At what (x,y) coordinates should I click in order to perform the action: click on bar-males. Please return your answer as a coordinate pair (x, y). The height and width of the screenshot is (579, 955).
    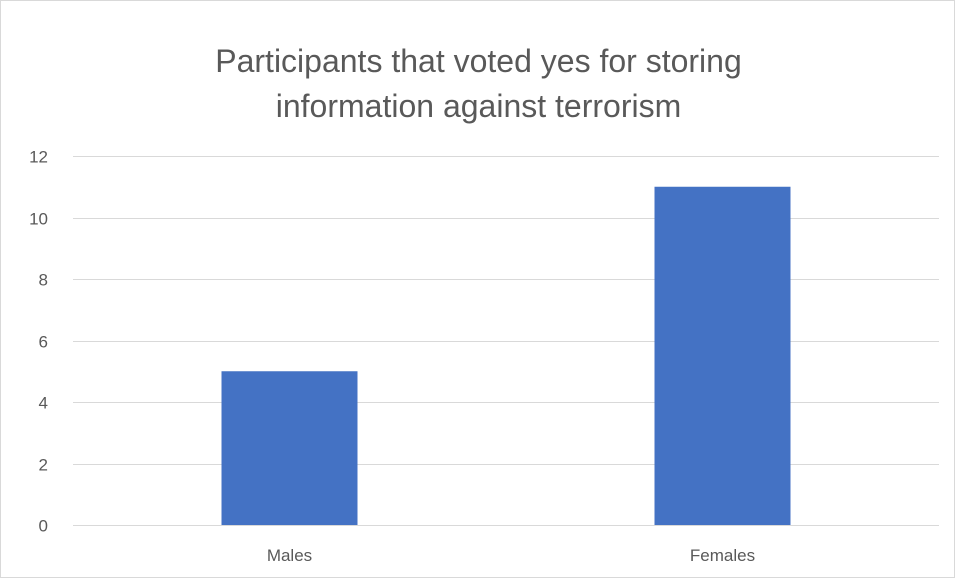
    Looking at the image, I should click on (289, 448).